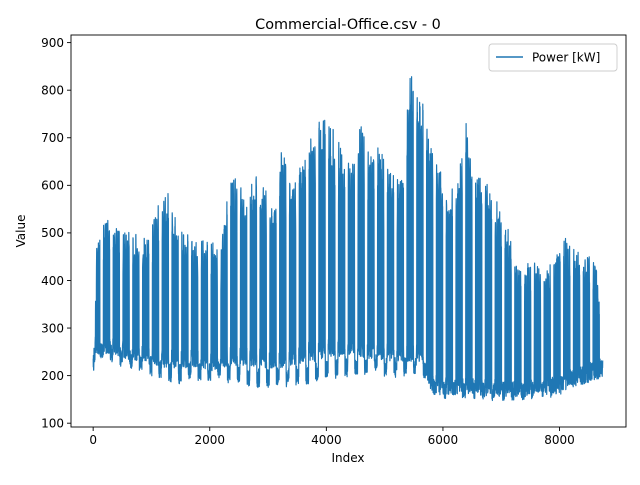 The image size is (640, 485). I want to click on x-tick-label: 0, so click(93, 440).